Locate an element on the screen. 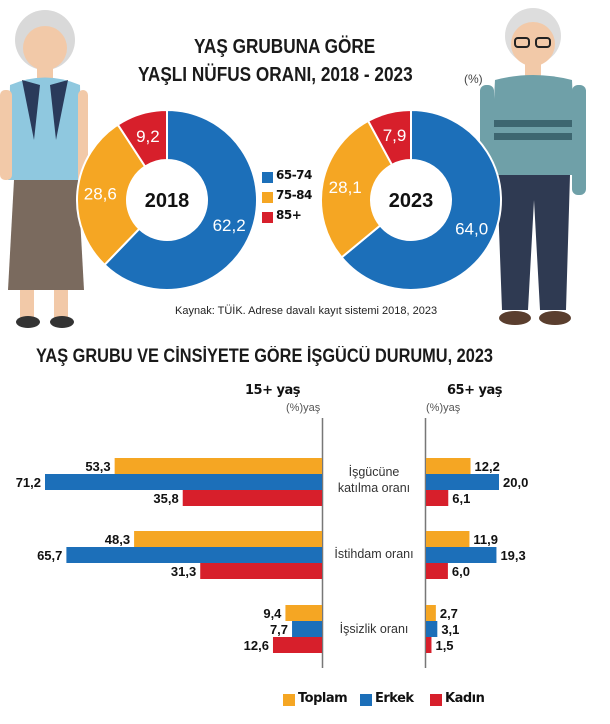  donut-unit: (%) is located at coordinates (473, 79).